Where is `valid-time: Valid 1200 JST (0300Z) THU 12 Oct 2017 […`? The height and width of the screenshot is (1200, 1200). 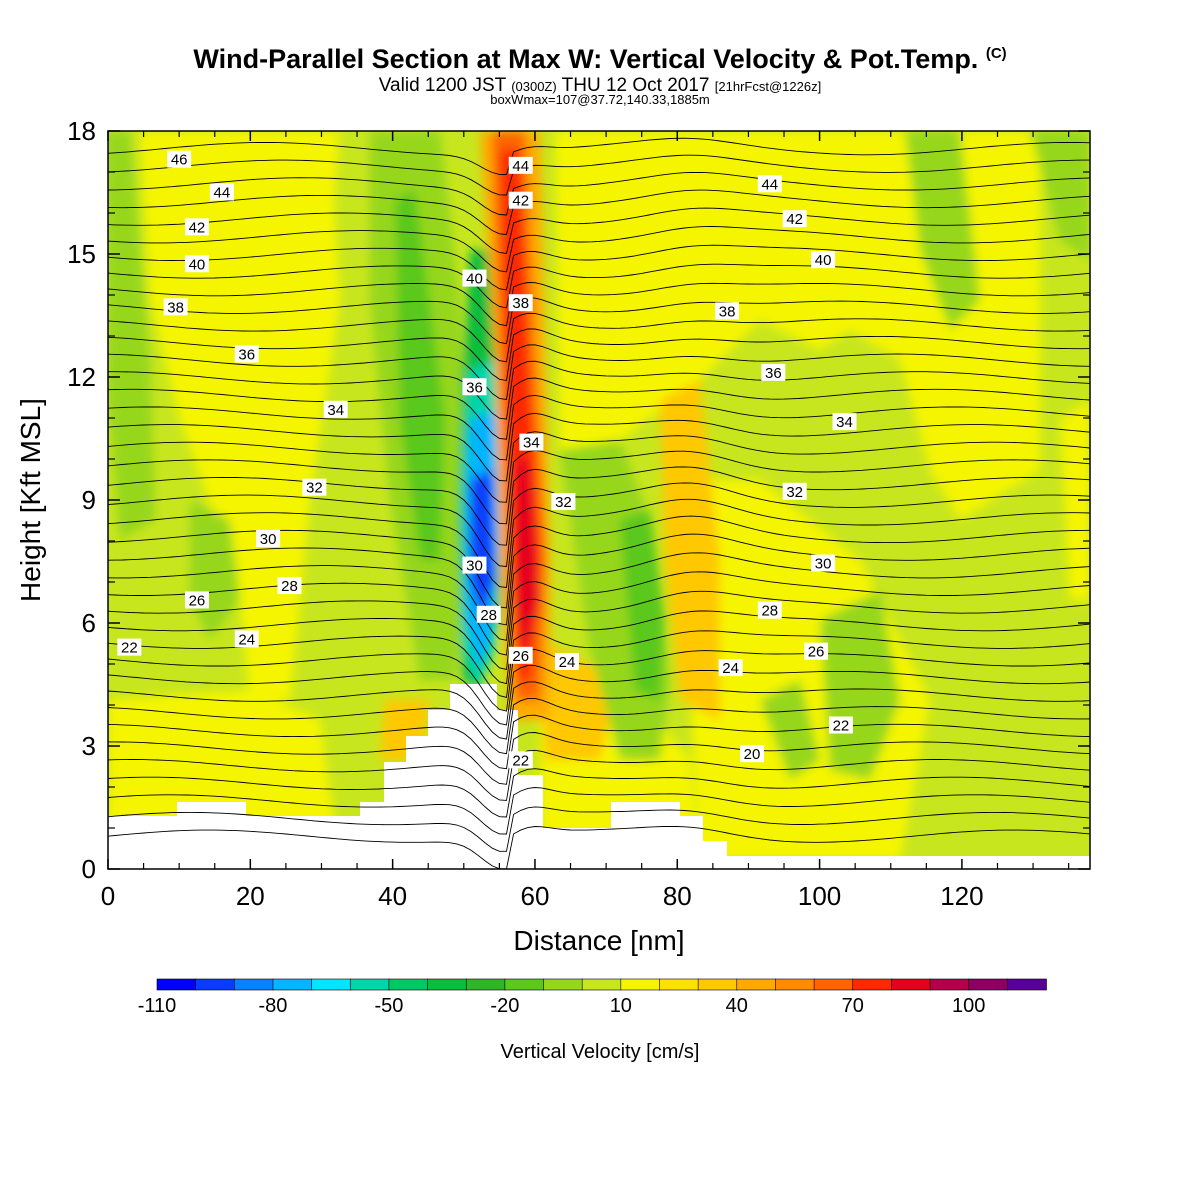 valid-time: Valid 1200 JST (0300Z) THU 12 Oct 2017 [… is located at coordinates (600, 86).